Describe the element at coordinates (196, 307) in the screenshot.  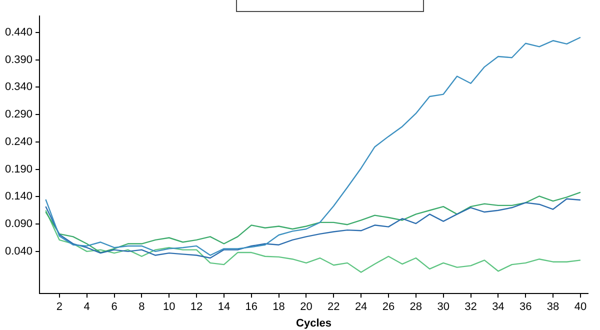
I see `x-tick-label: 12` at that location.